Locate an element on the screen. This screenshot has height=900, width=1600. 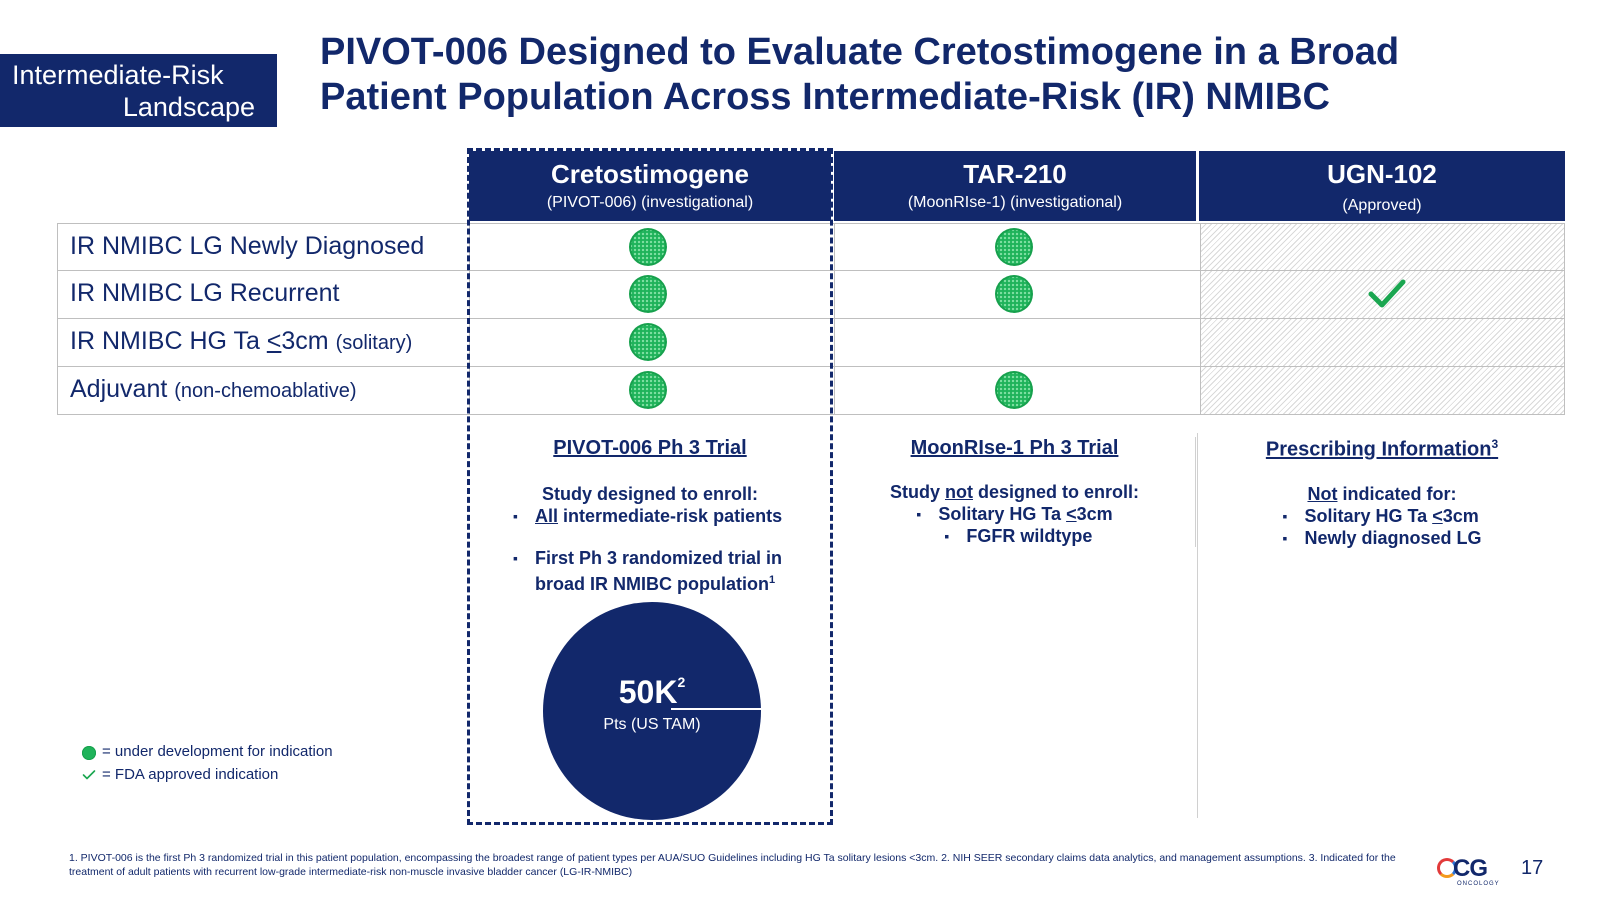
lead-emphasis: Not is located at coordinates (1322, 493).